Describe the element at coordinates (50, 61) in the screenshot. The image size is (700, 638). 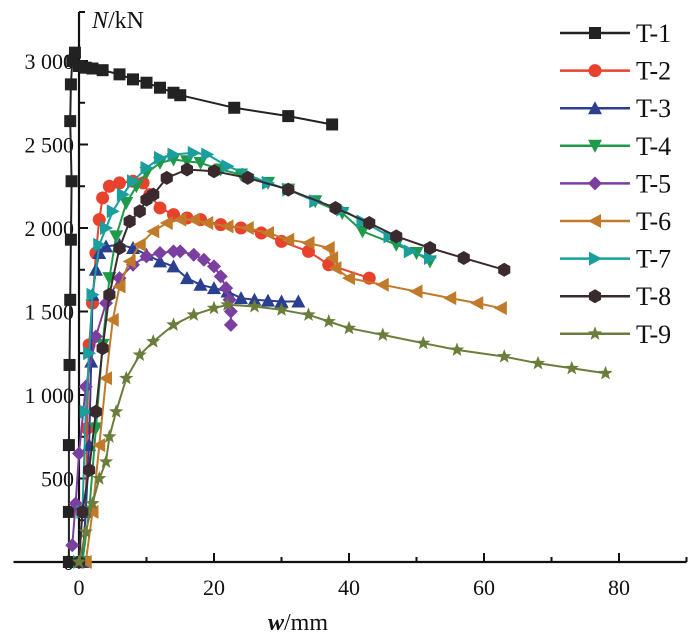
I see `y-tick-label: 3 000` at that location.